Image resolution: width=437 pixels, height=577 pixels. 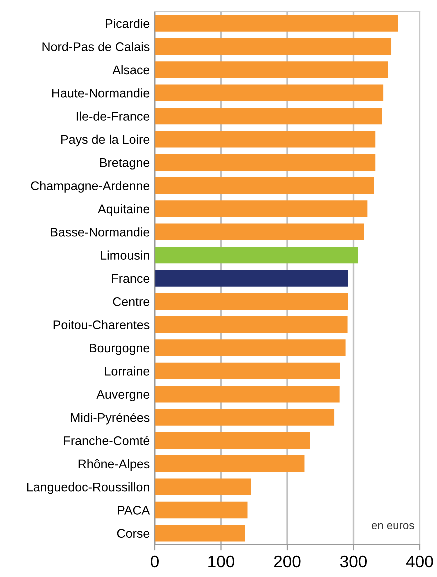 I want to click on y-tick-label: Ile-de-France, so click(x=113, y=116).